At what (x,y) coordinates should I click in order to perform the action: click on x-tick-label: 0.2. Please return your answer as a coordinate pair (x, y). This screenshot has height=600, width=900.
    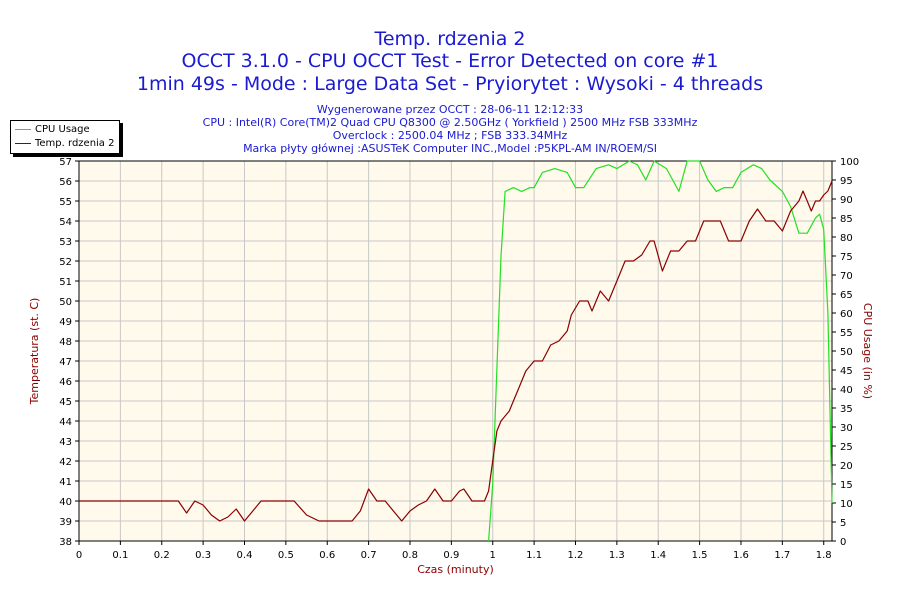
    Looking at the image, I should click on (162, 555).